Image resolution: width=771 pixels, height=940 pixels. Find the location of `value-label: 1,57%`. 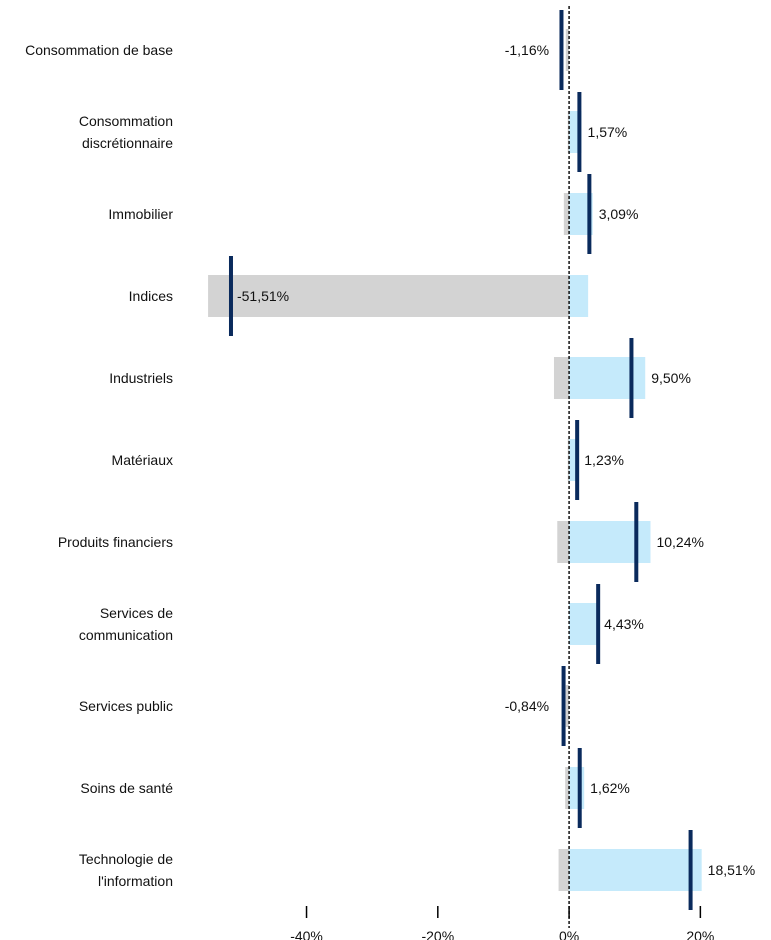

value-label: 1,57% is located at coordinates (608, 132).